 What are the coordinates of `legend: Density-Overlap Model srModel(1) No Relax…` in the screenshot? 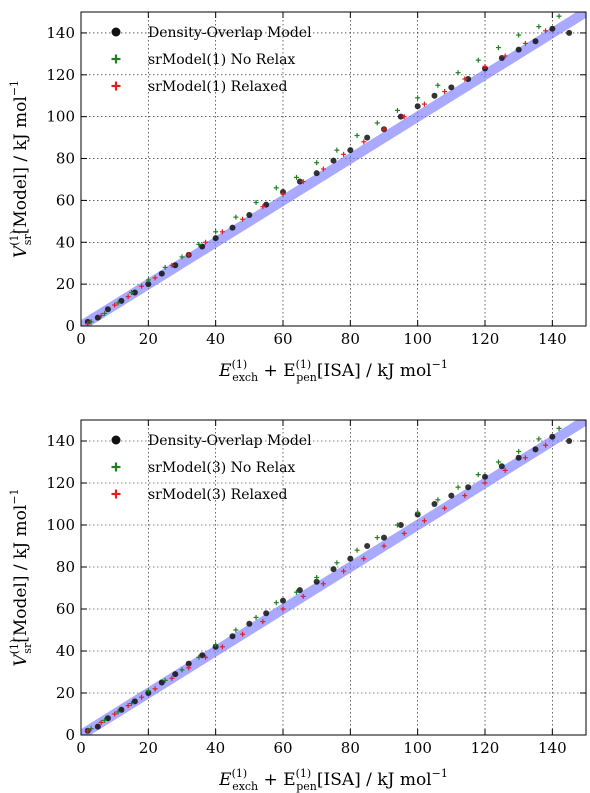 It's located at (211, 60).